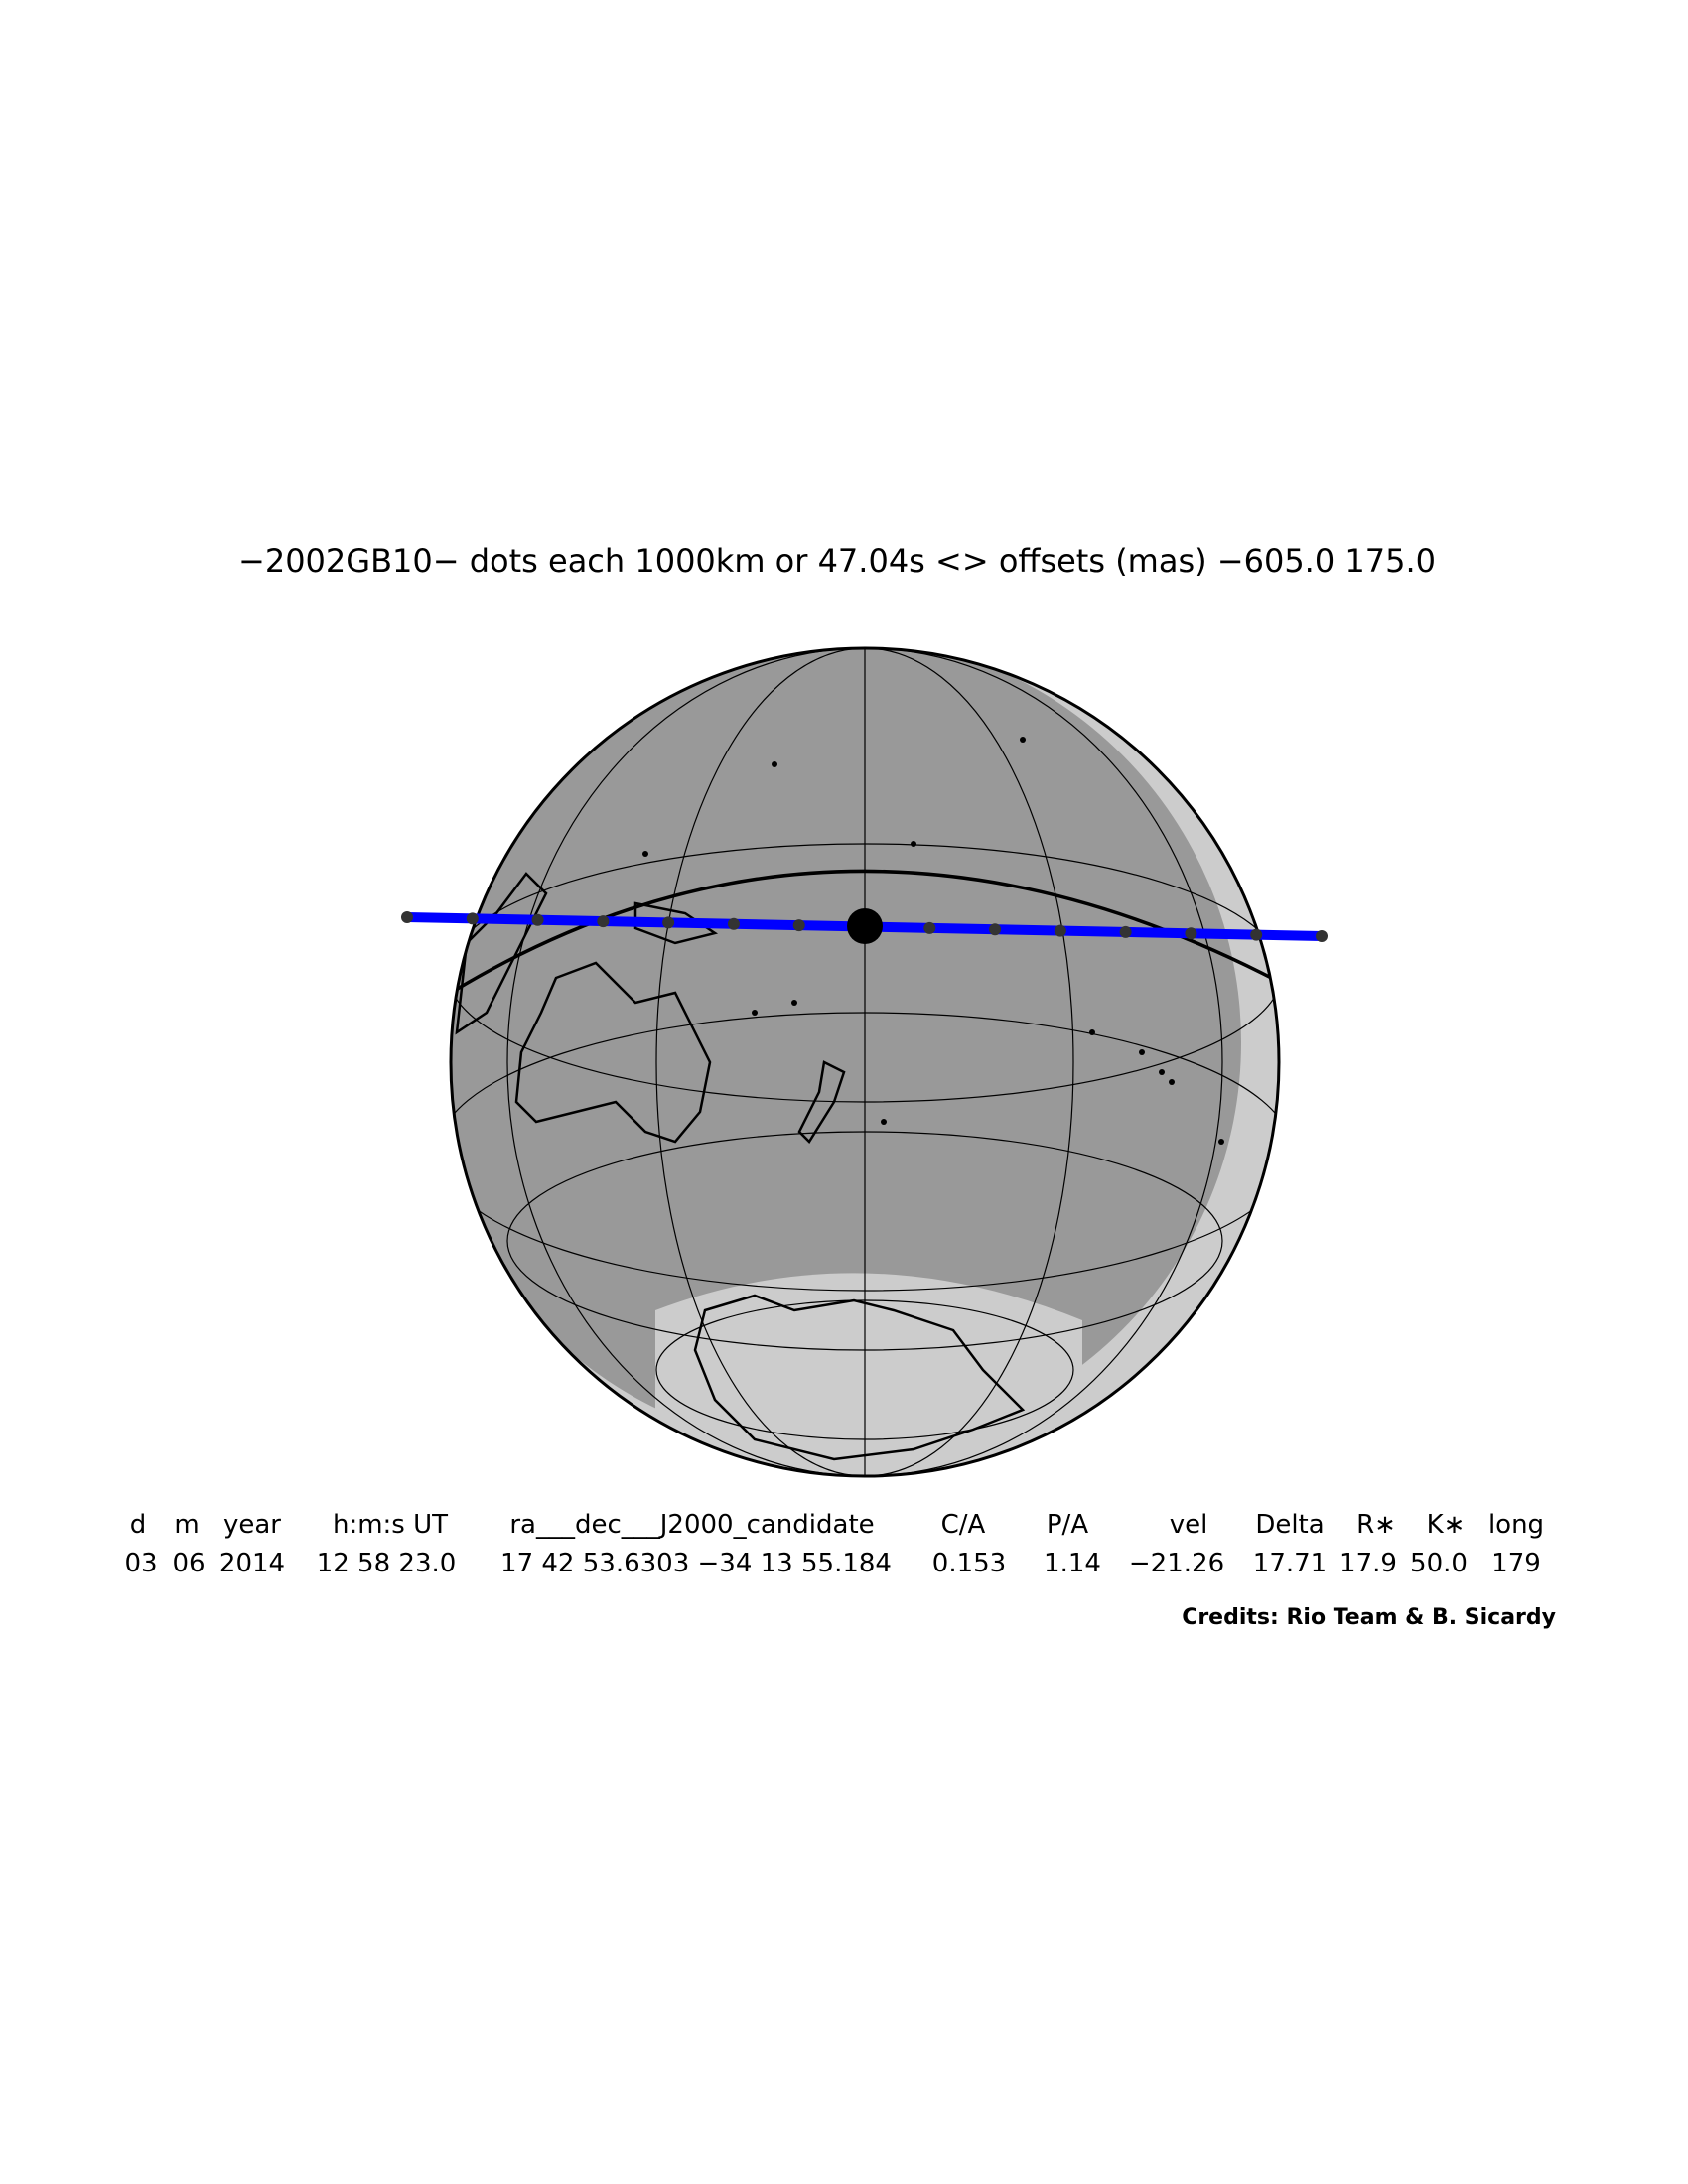 The height and width of the screenshot is (2184, 1688). What do you see at coordinates (188, 1563) in the screenshot?
I see `column-value: 06` at bounding box center [188, 1563].